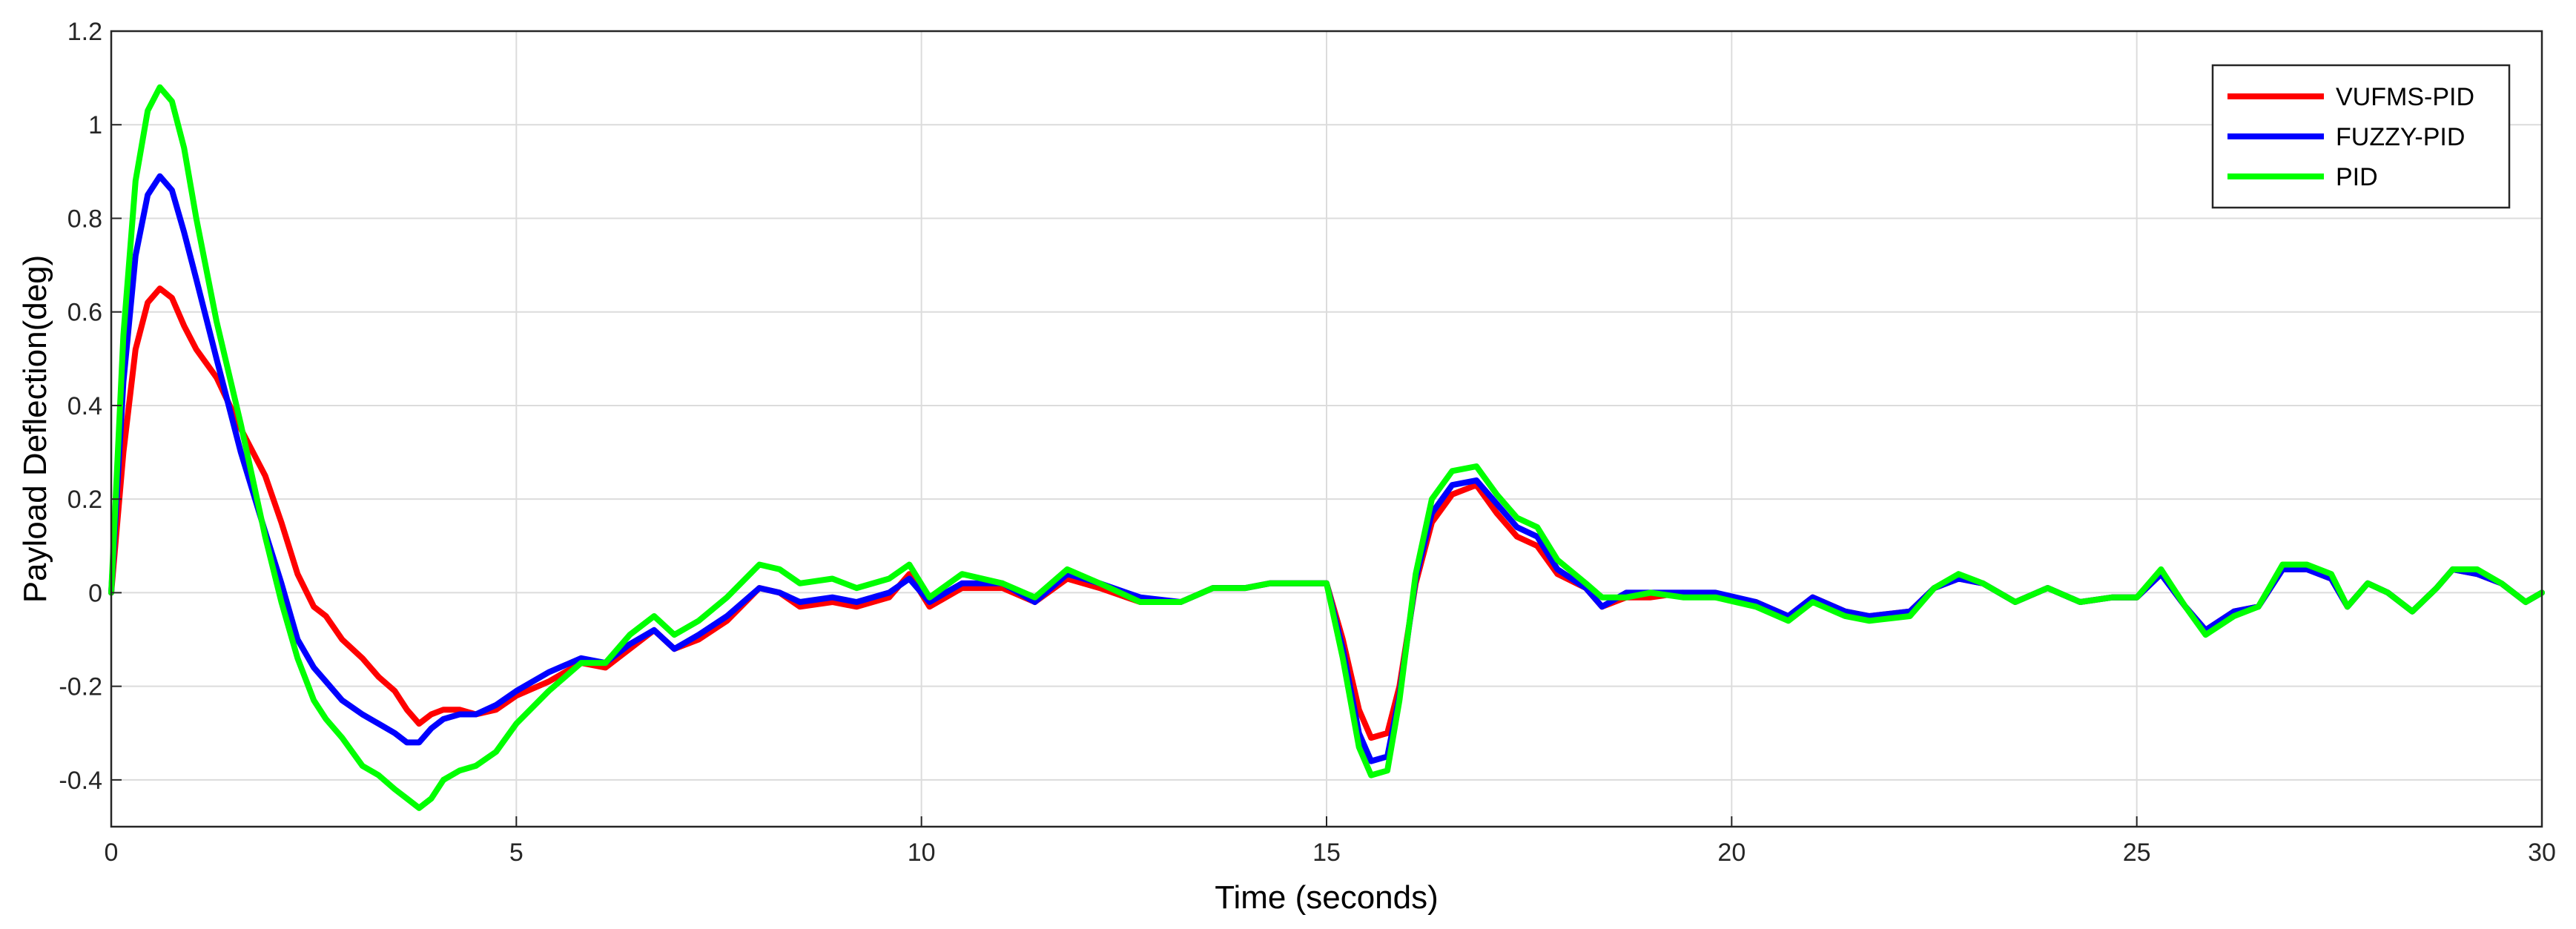 The image size is (2576, 929). Describe the element at coordinates (35, 429) in the screenshot. I see `y-axis-title: Payload Deflection(deg)` at that location.